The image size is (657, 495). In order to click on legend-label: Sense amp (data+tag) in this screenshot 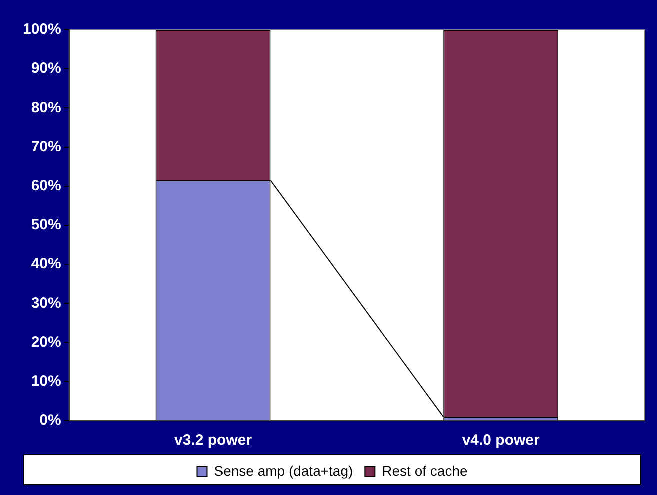, I will do `click(284, 470)`.